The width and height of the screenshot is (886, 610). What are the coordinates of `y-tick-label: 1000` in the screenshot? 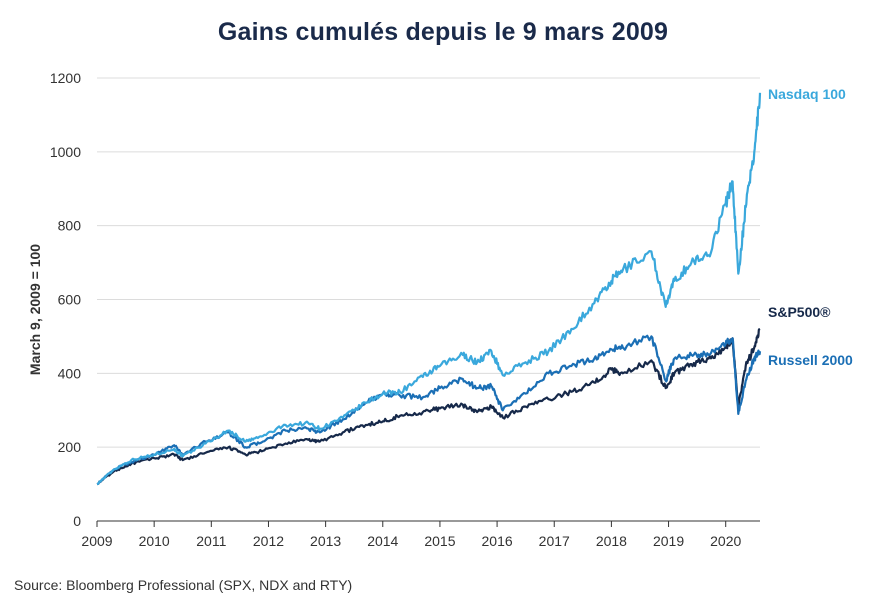 It's located at (65, 152).